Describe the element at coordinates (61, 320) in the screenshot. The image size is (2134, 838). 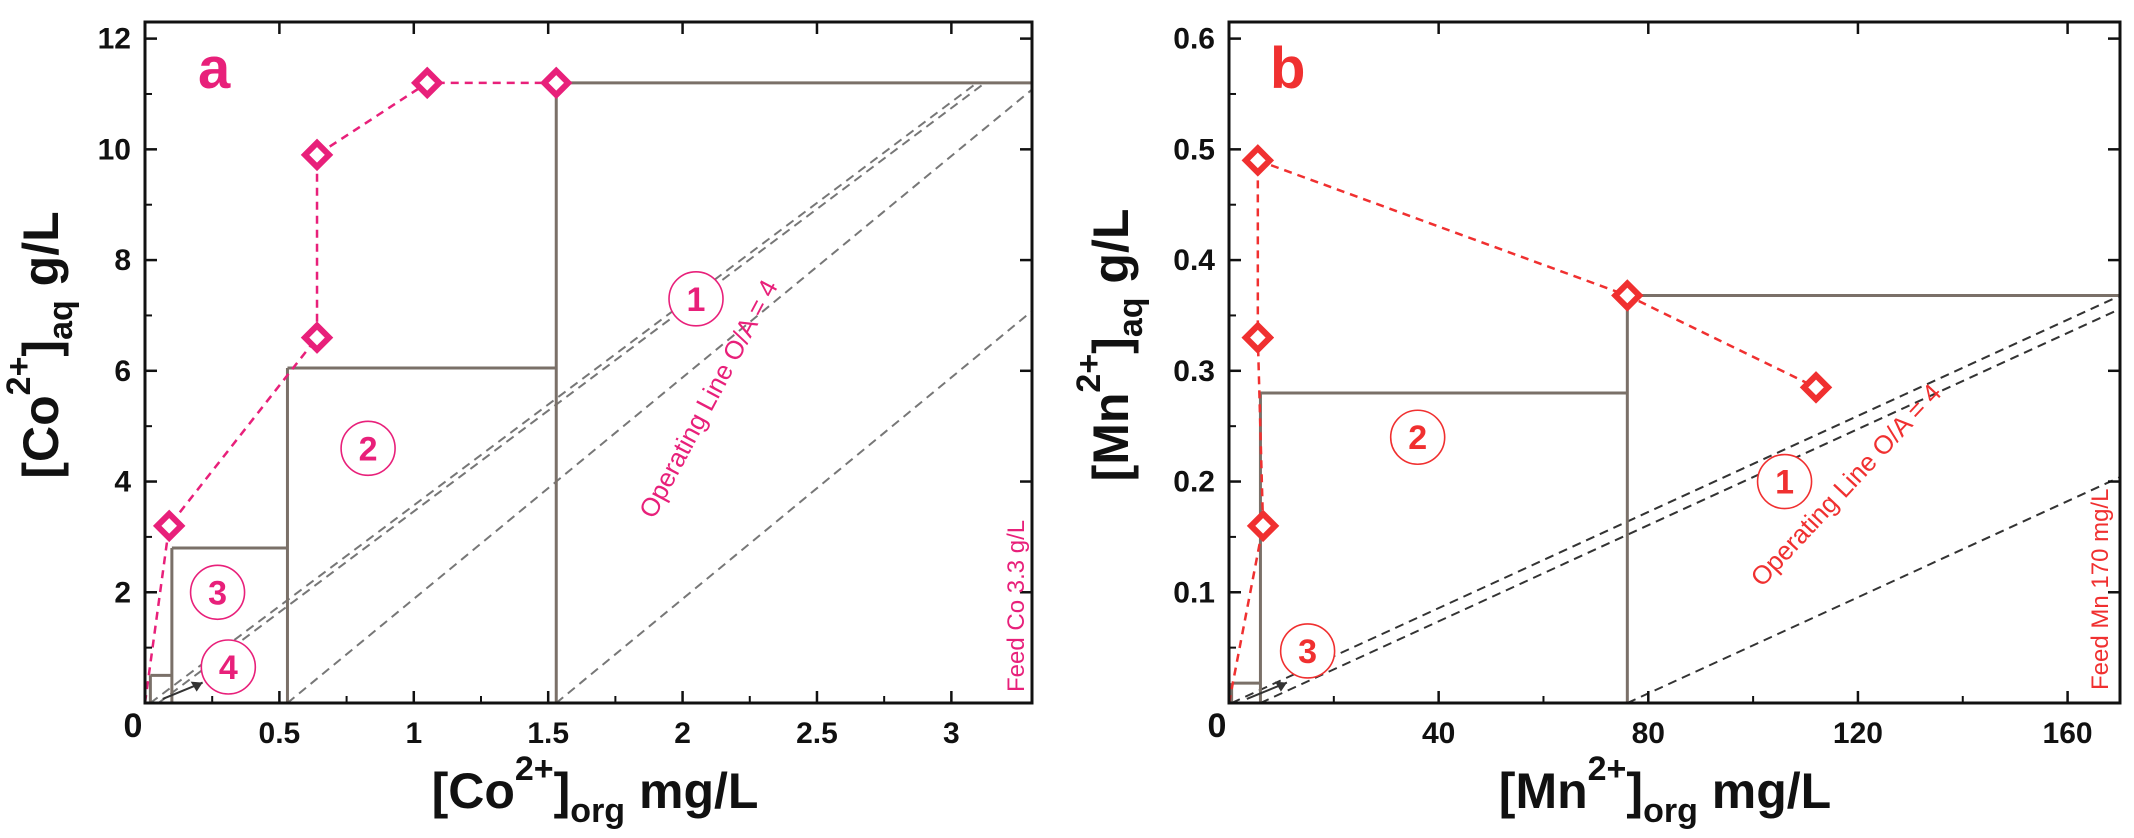
I see `panel-a-ylabel-sub: aq` at that location.